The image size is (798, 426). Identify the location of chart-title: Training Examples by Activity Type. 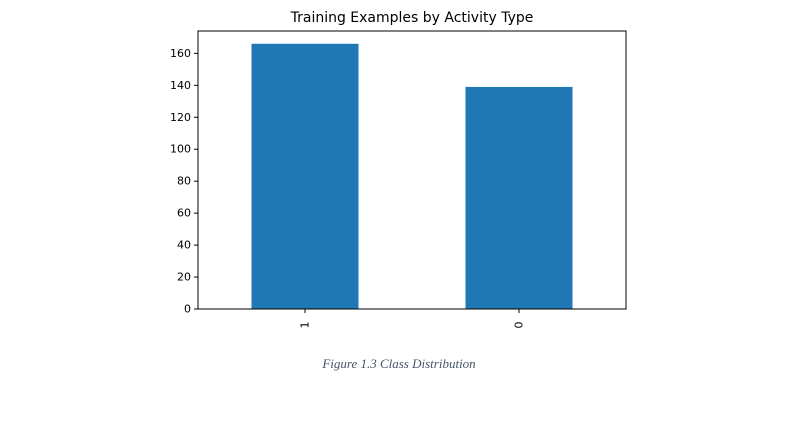
(412, 18).